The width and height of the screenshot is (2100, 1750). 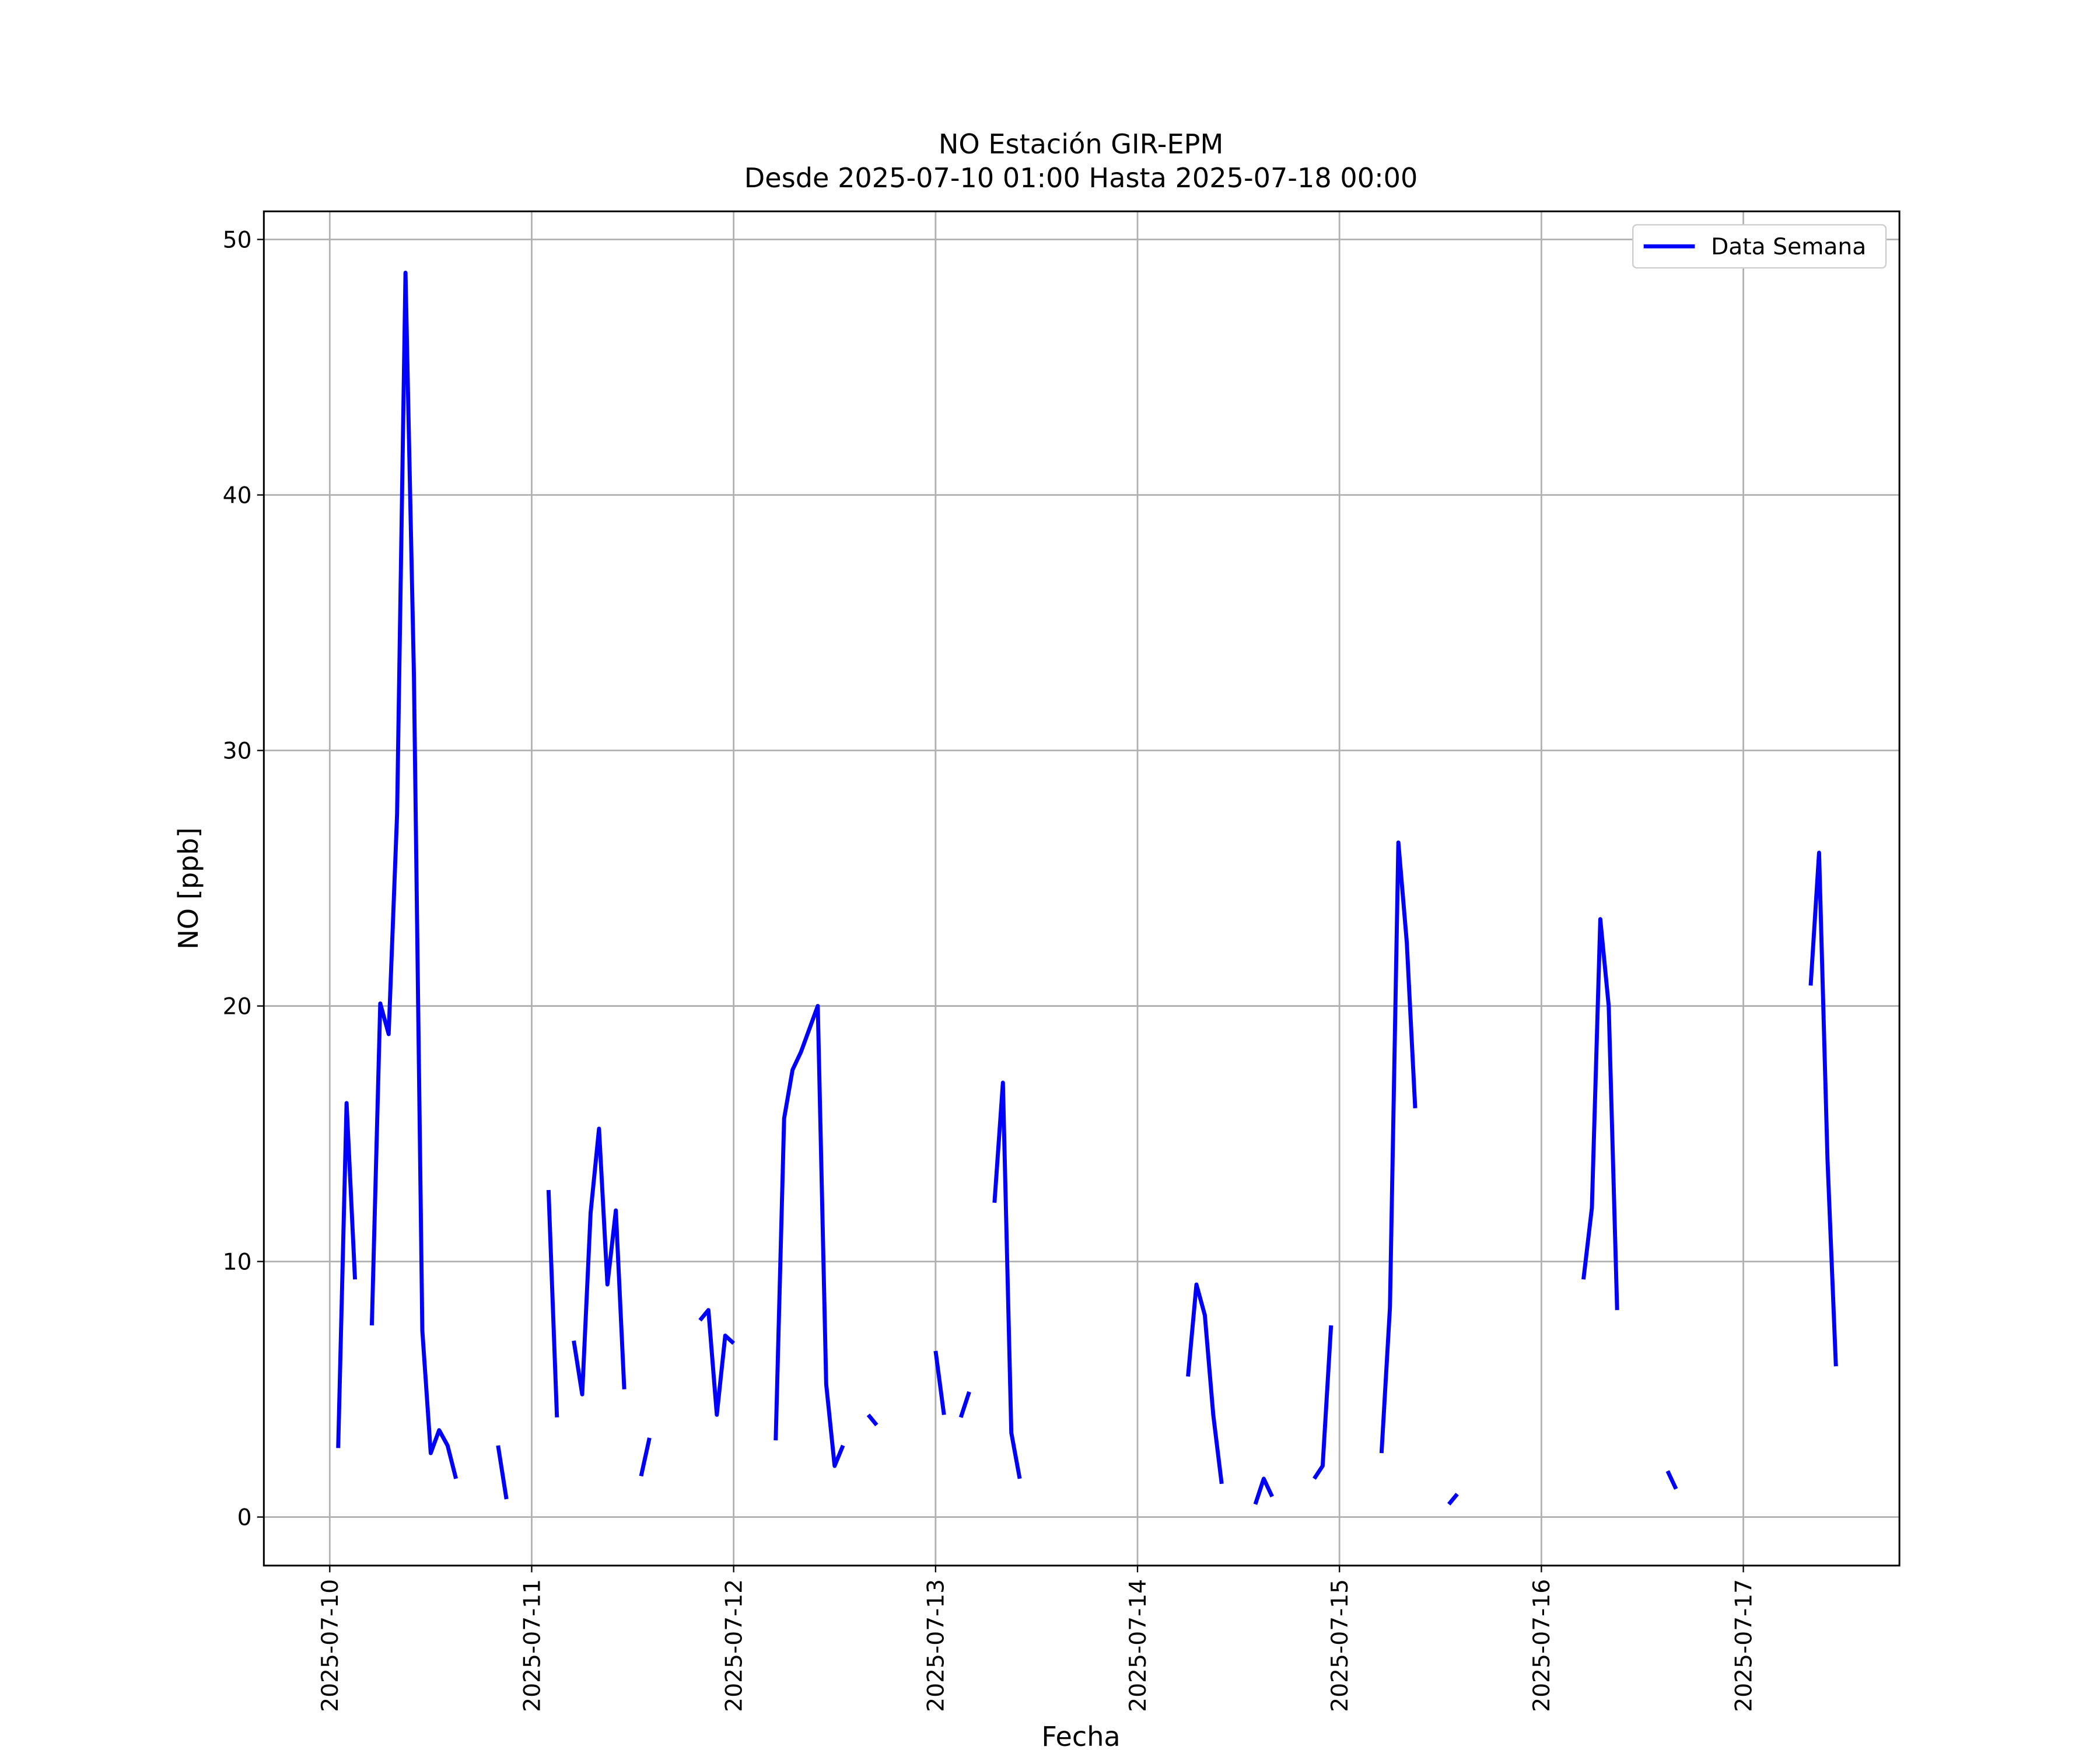 What do you see at coordinates (237, 1006) in the screenshot?
I see `y-tick-label: 20` at bounding box center [237, 1006].